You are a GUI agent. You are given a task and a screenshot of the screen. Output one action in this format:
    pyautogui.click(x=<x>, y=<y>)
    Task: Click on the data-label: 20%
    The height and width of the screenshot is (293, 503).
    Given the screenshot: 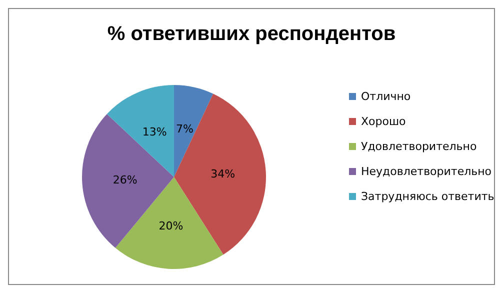 What is the action you would take?
    pyautogui.click(x=171, y=225)
    